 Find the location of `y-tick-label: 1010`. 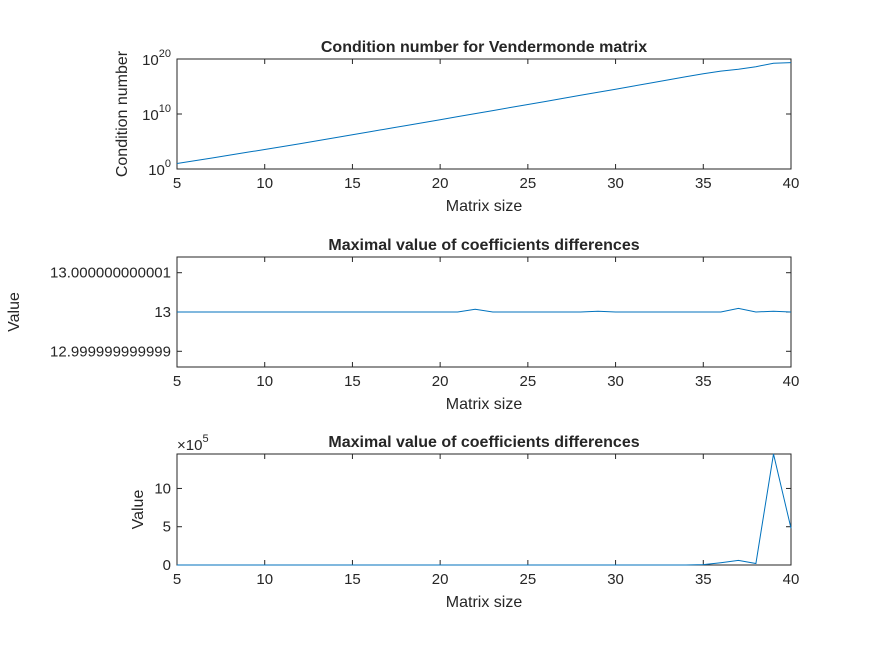

y-tick-label: 1010 is located at coordinates (156, 113).